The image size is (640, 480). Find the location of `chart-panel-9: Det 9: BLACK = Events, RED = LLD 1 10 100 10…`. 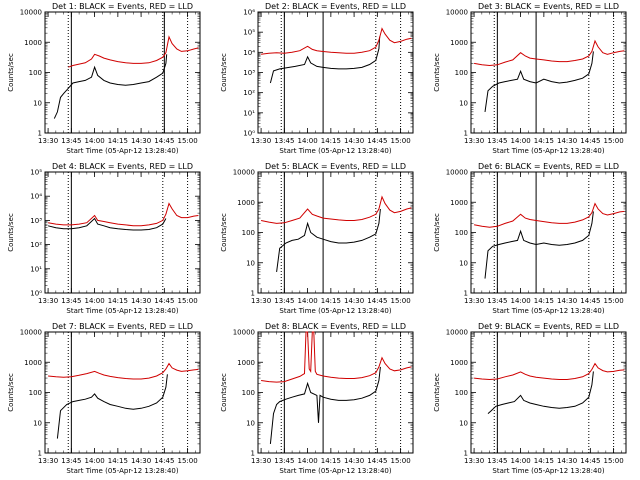

chart-panel-9: Det 9: BLACK = Events, RED = LLD 1 10 100 10… is located at coordinates (530, 398).